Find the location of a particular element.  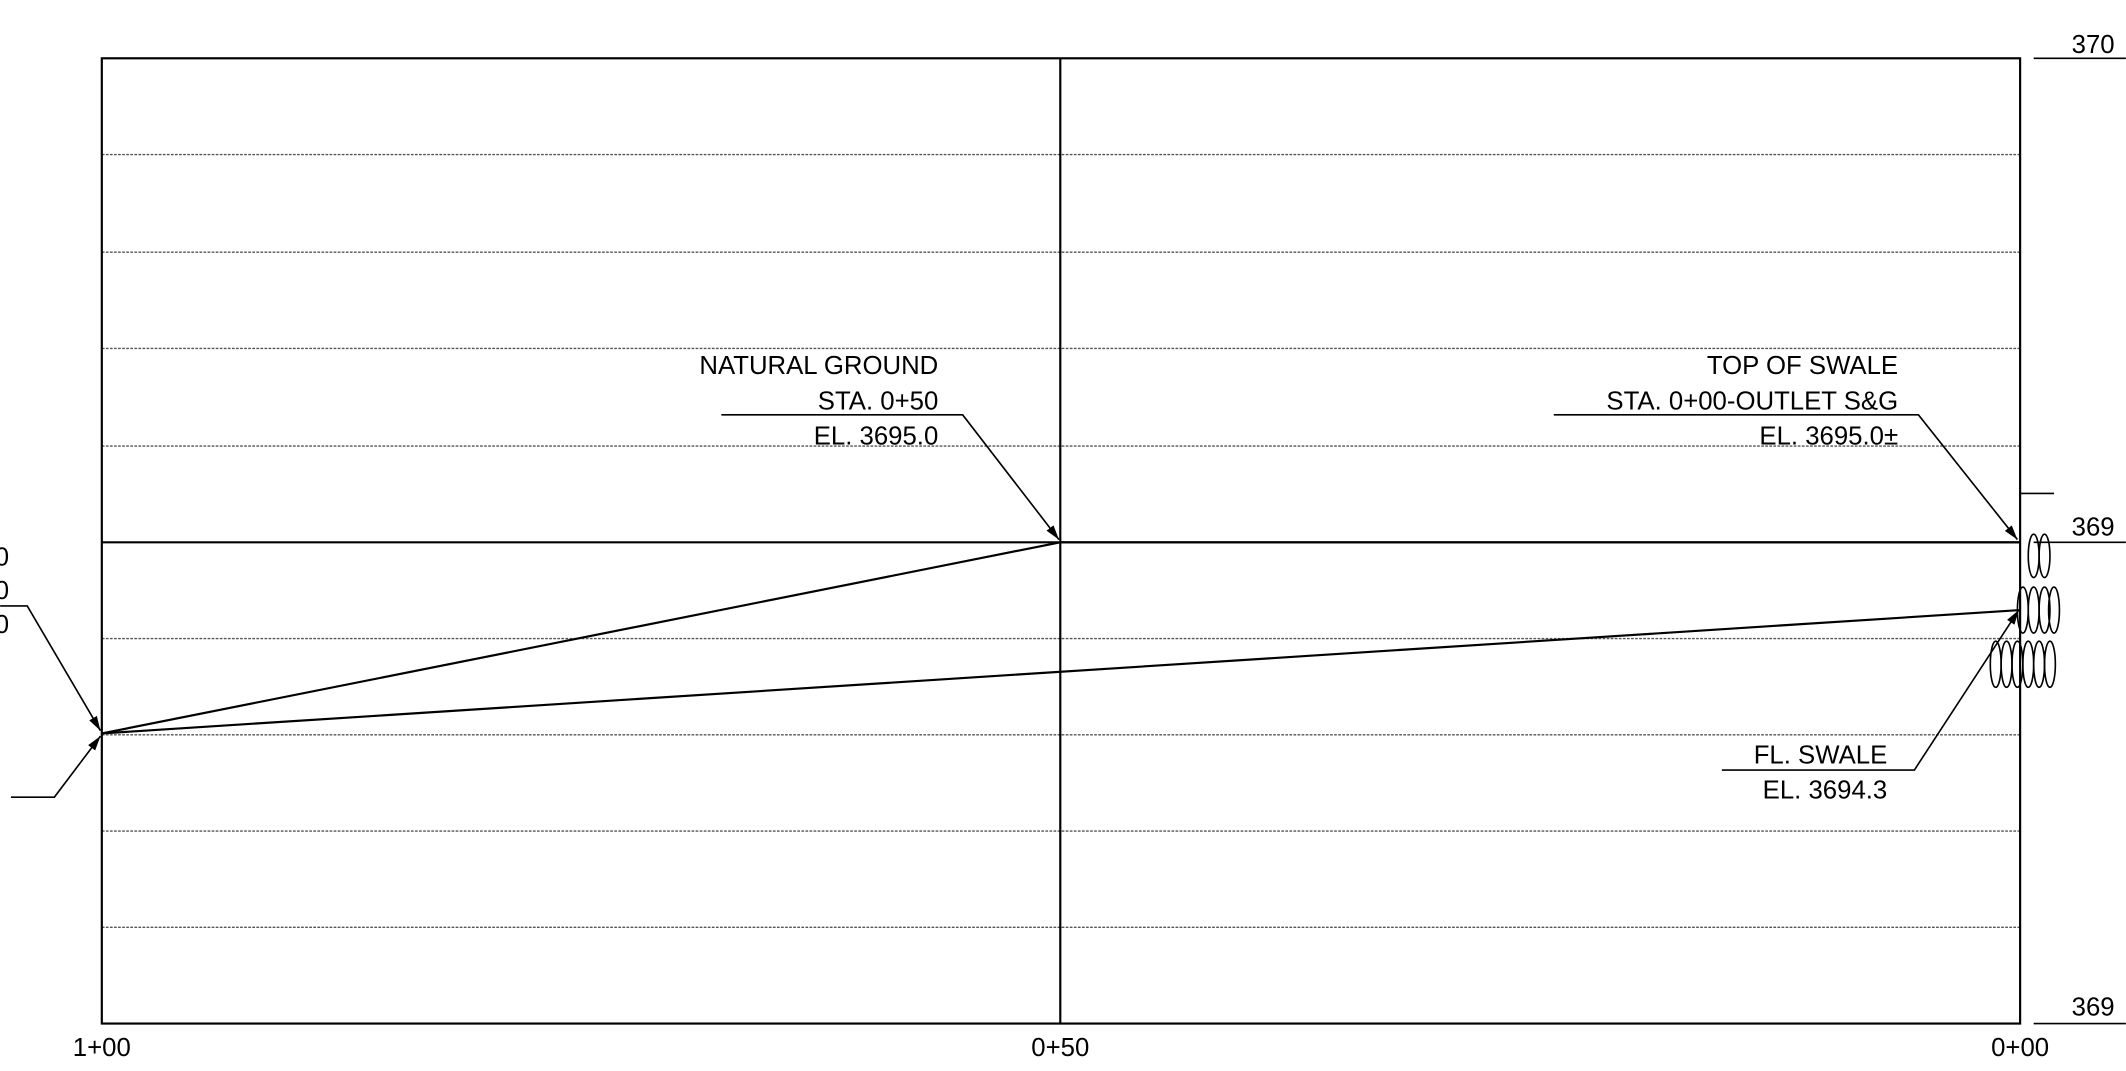

swale-flowline is located at coordinates (1061, 671).